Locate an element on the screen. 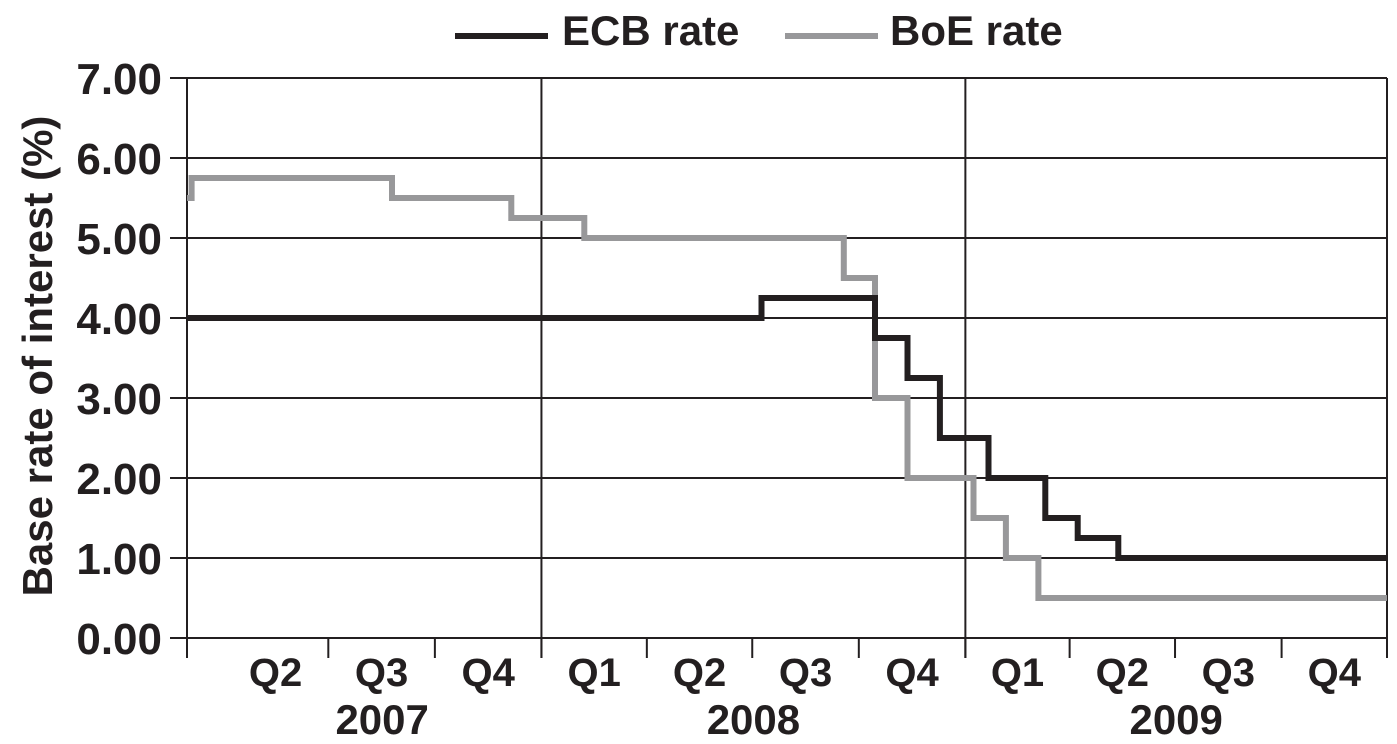 The width and height of the screenshot is (1397, 744). y-tick-label: 0.00 is located at coordinates (119, 639).